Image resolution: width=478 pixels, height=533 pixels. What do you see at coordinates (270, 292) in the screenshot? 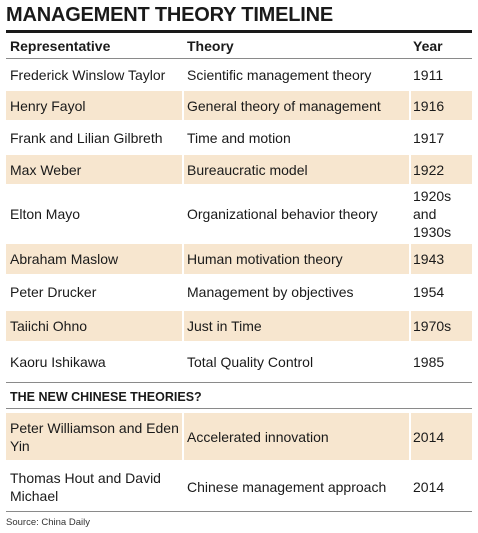
I see `cell-theory: Management by objectives` at bounding box center [270, 292].